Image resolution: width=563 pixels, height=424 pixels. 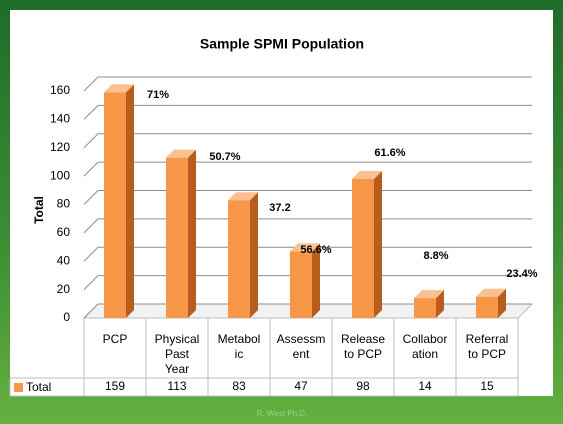 I want to click on y-tick-label: 160, so click(x=60, y=90).